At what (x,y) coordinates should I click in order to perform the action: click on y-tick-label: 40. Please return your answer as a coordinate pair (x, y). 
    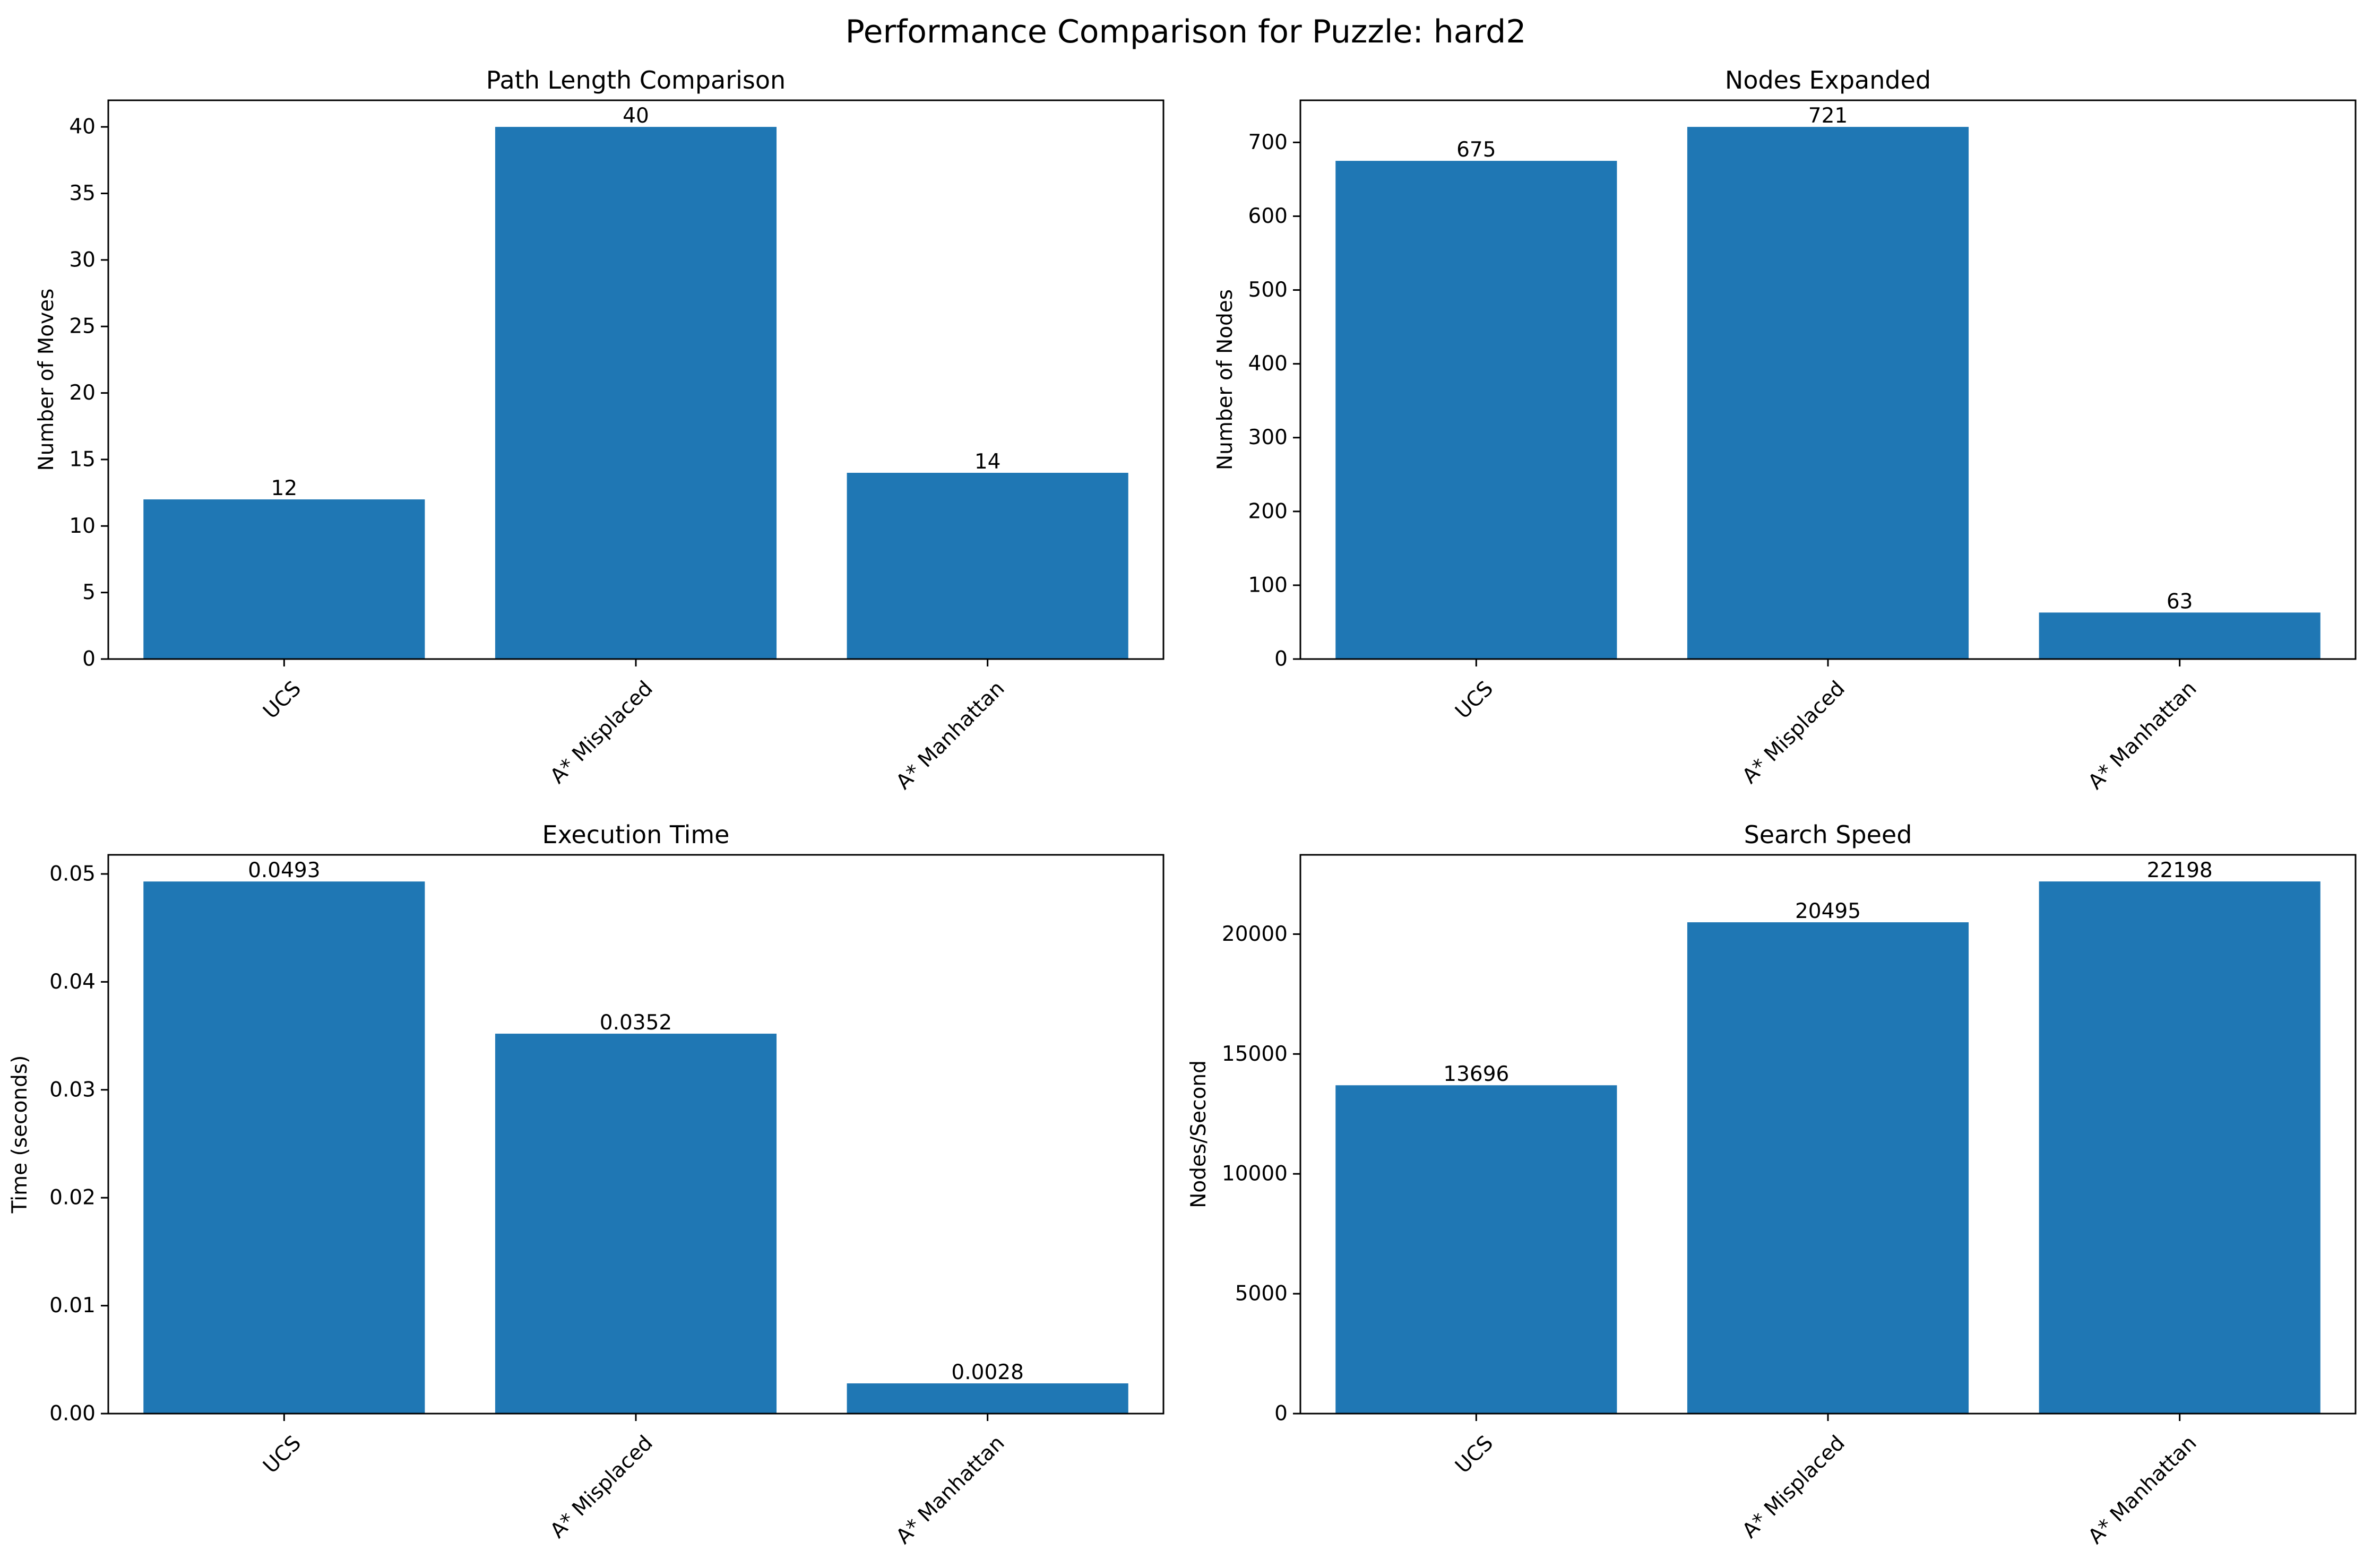
    Looking at the image, I should click on (82, 127).